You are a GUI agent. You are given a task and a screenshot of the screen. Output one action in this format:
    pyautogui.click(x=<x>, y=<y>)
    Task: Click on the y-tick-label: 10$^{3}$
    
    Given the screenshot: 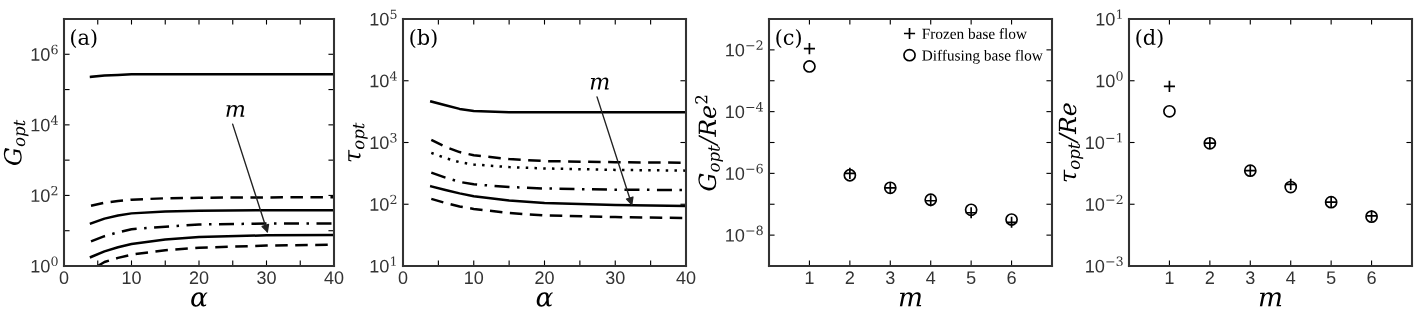 What is the action you would take?
    pyautogui.click(x=383, y=141)
    